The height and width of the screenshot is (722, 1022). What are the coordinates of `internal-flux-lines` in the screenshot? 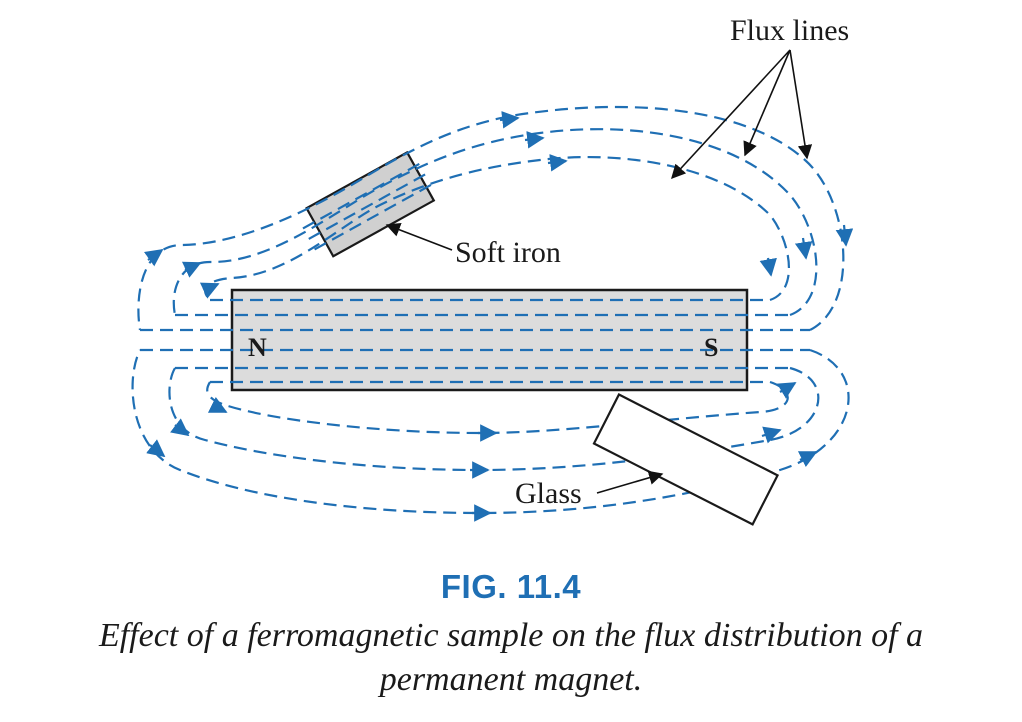 It's located at (475, 341).